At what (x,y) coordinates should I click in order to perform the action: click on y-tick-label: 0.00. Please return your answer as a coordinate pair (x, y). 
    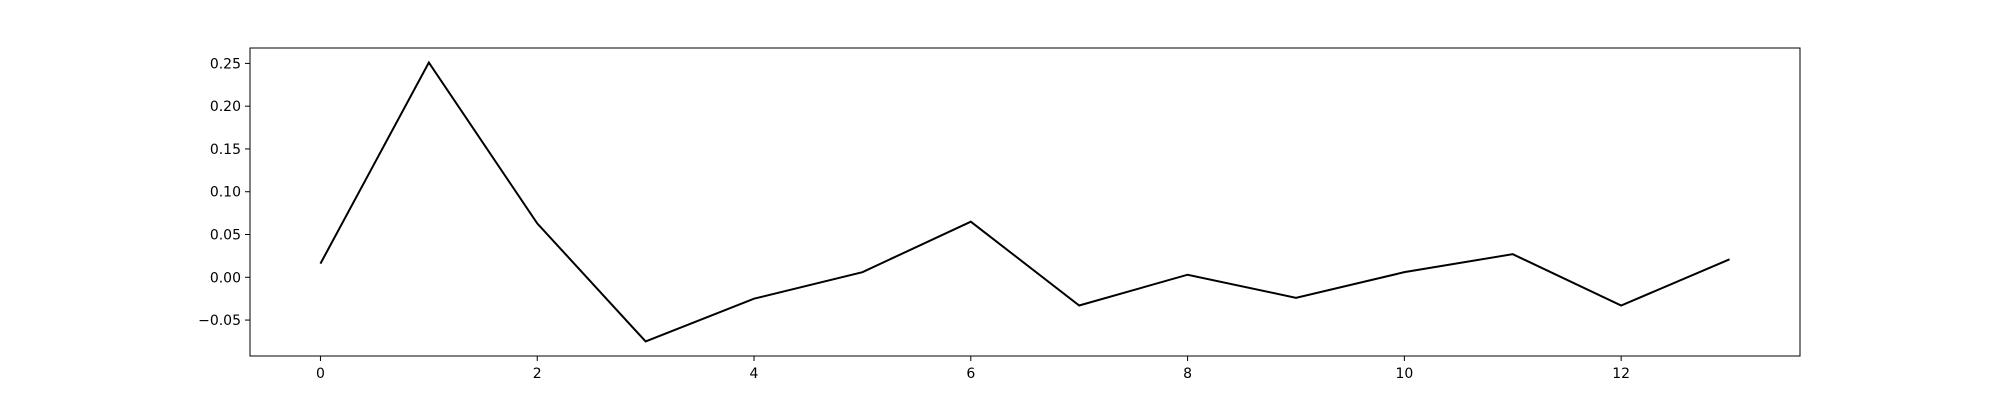
    Looking at the image, I should click on (225, 278).